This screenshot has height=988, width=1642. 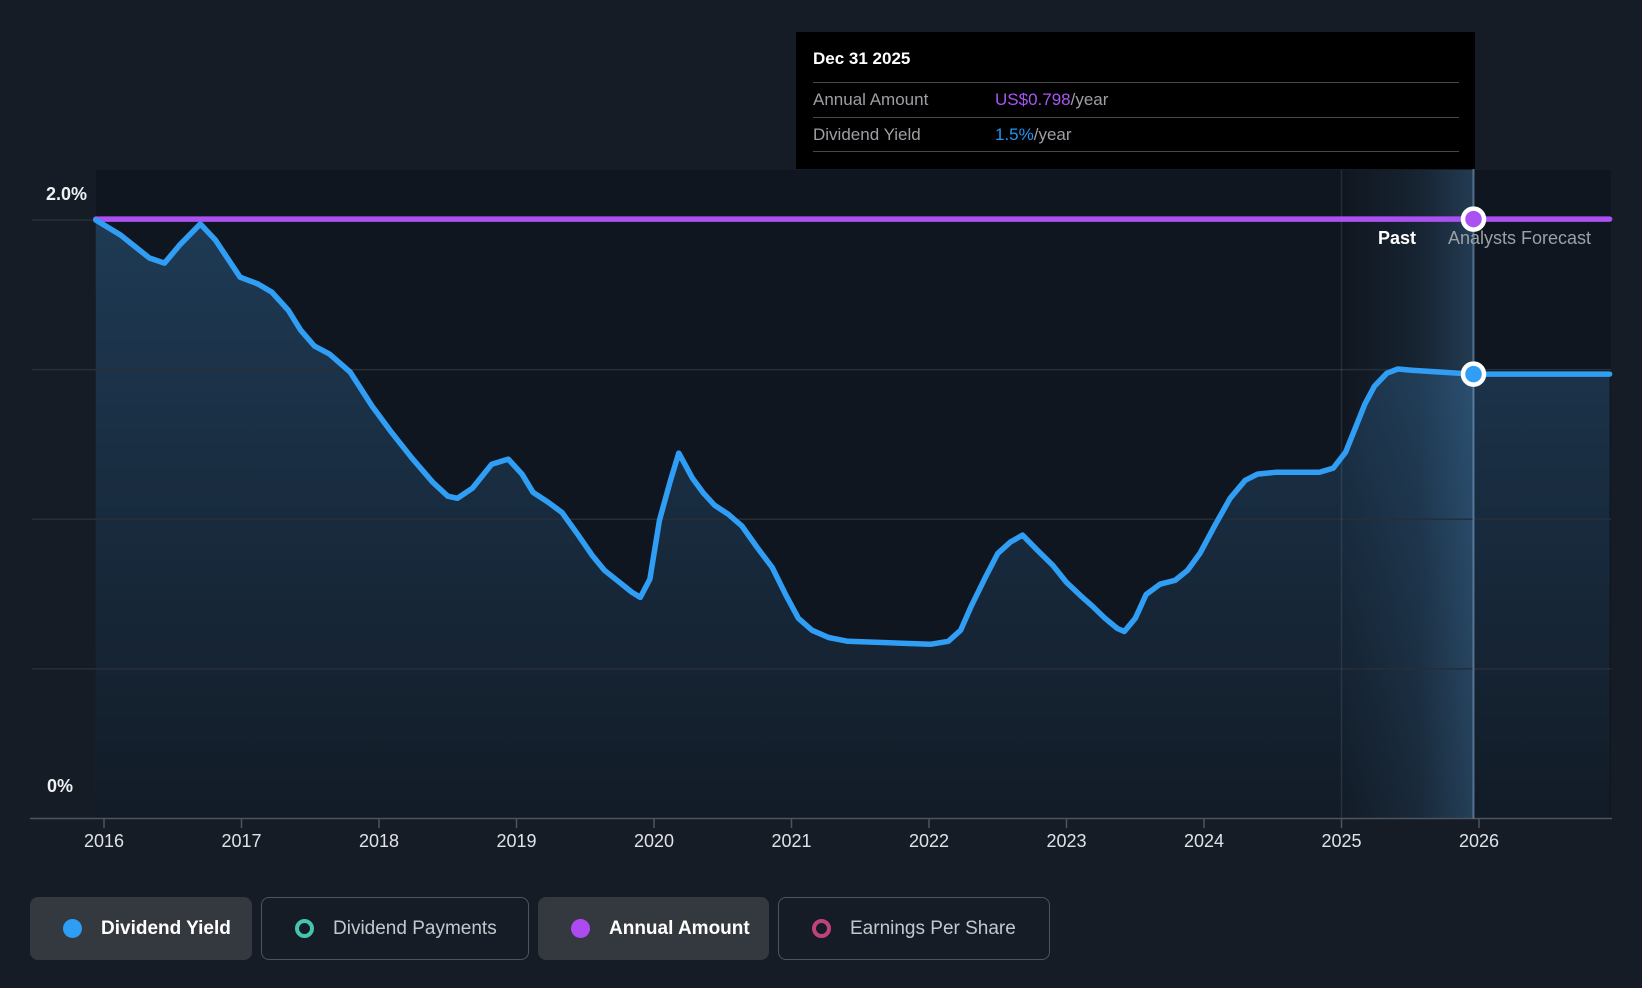 I want to click on dividend-yield-marker, so click(x=1473, y=374).